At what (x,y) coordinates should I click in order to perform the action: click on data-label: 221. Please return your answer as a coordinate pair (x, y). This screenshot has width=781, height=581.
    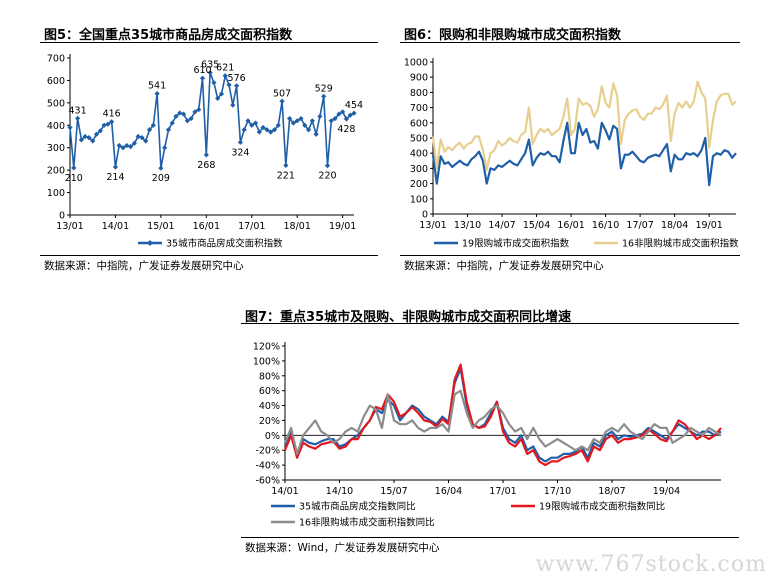
    Looking at the image, I should click on (286, 175).